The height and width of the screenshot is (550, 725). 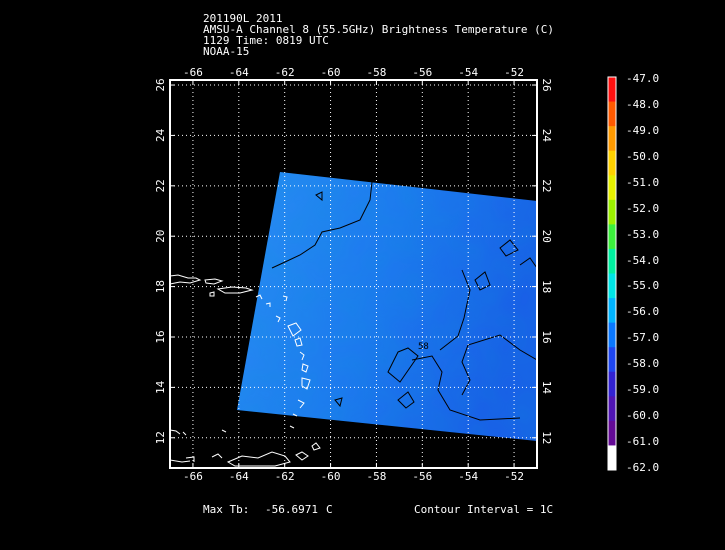 What do you see at coordinates (546, 388) in the screenshot?
I see `lat-tick-right: 14` at bounding box center [546, 388].